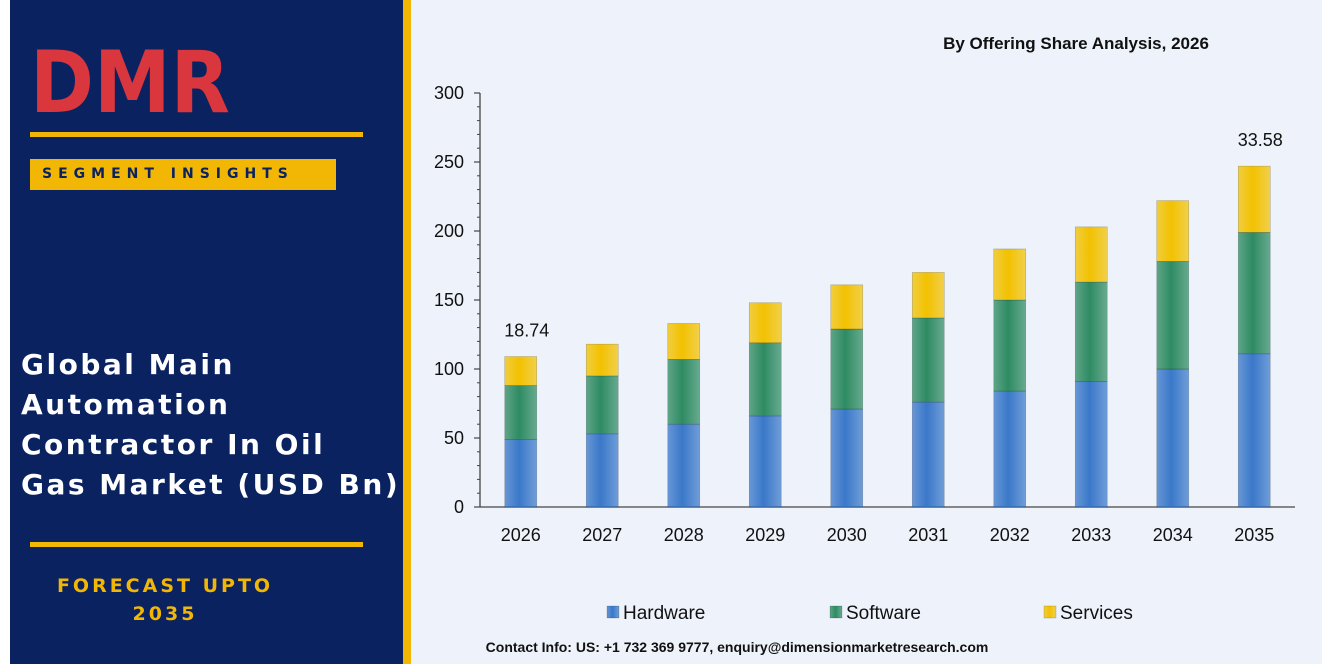 This screenshot has width=1322, height=668. Describe the element at coordinates (449, 93) in the screenshot. I see `y-tick-label: 300` at that location.